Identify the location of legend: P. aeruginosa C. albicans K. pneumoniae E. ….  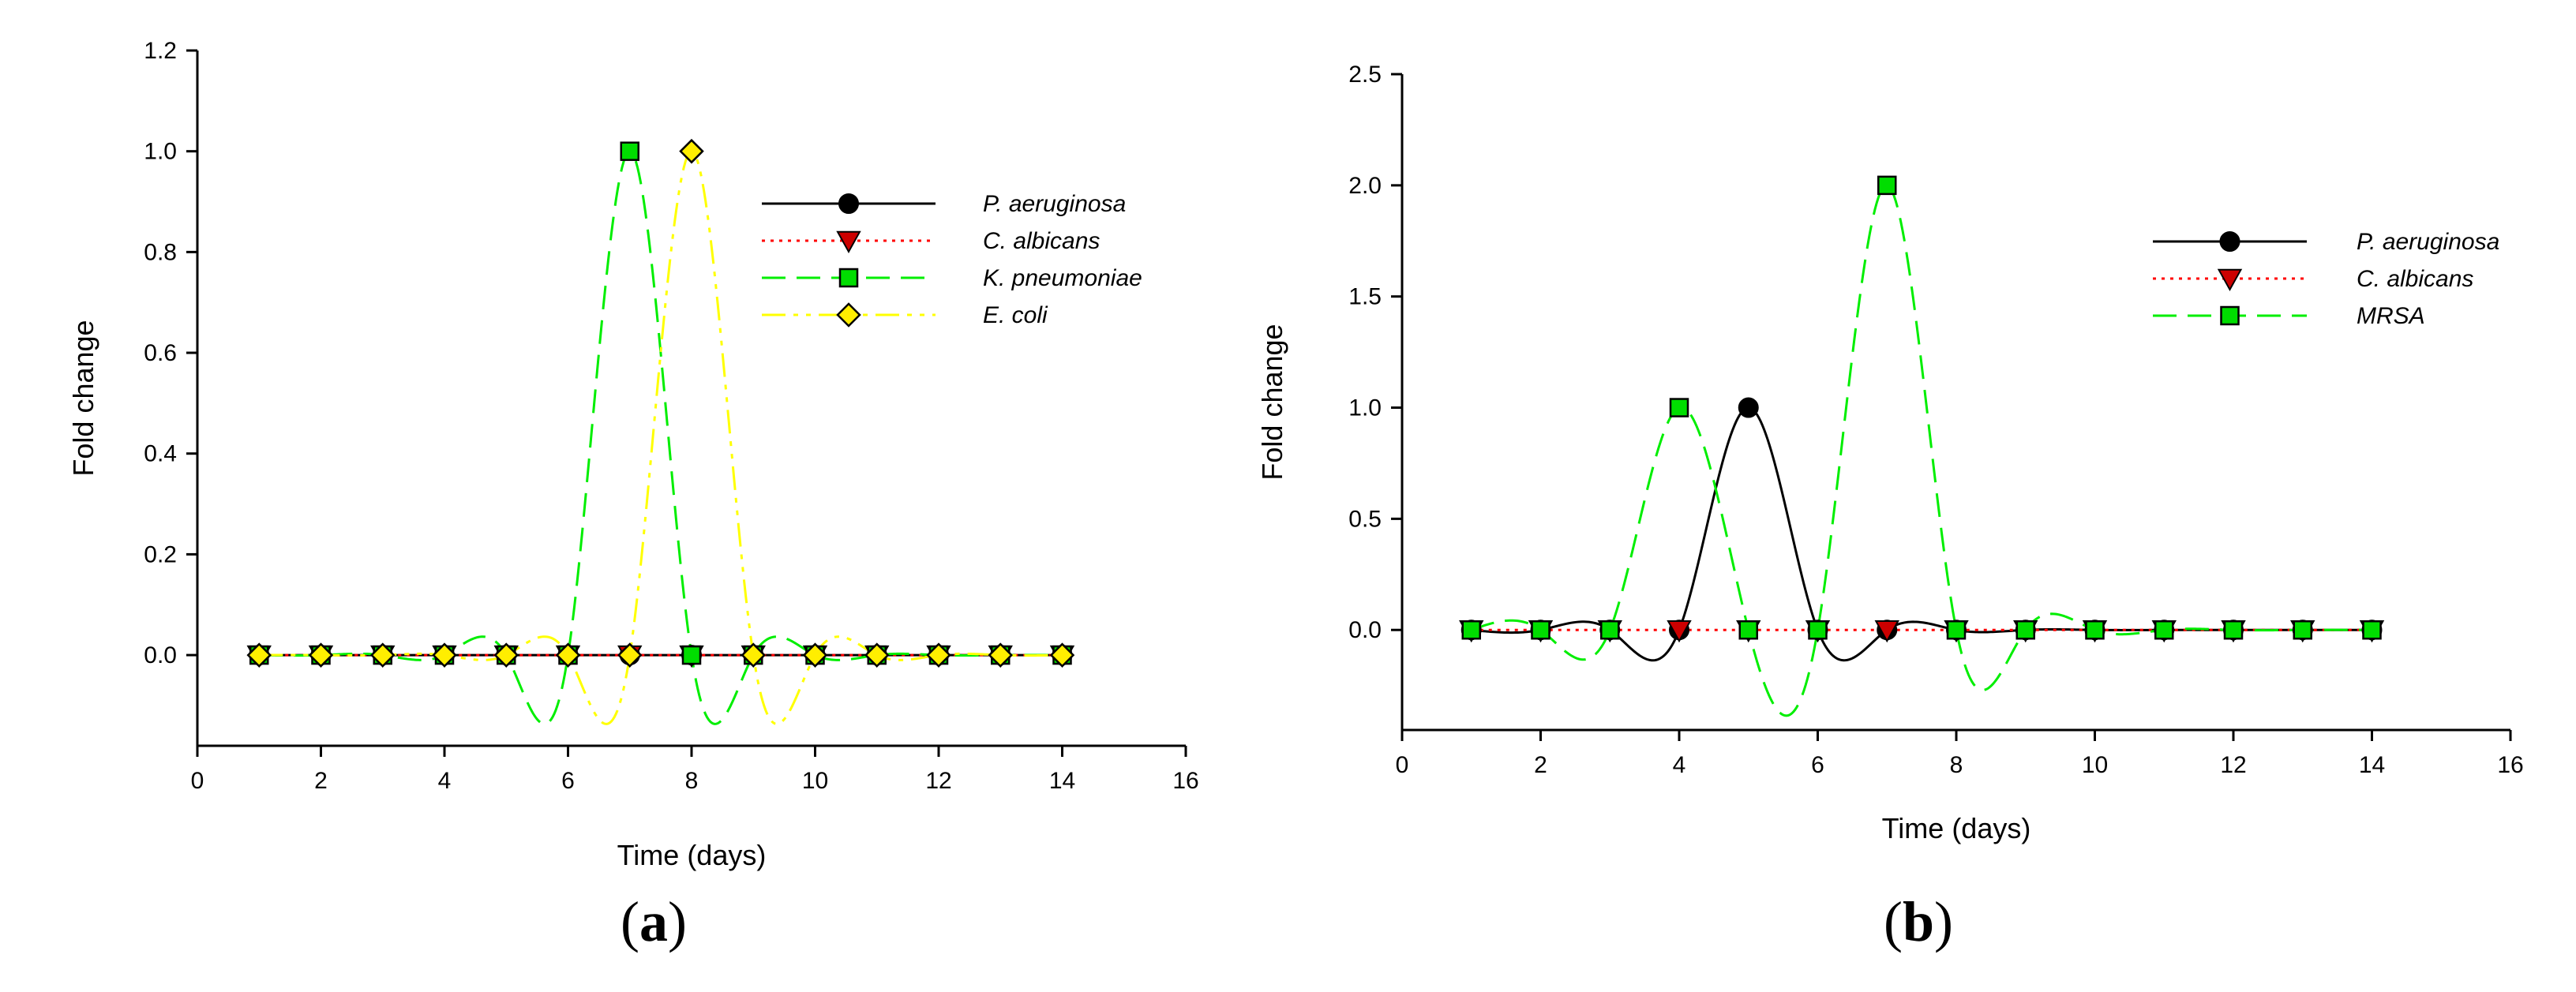
(952, 259).